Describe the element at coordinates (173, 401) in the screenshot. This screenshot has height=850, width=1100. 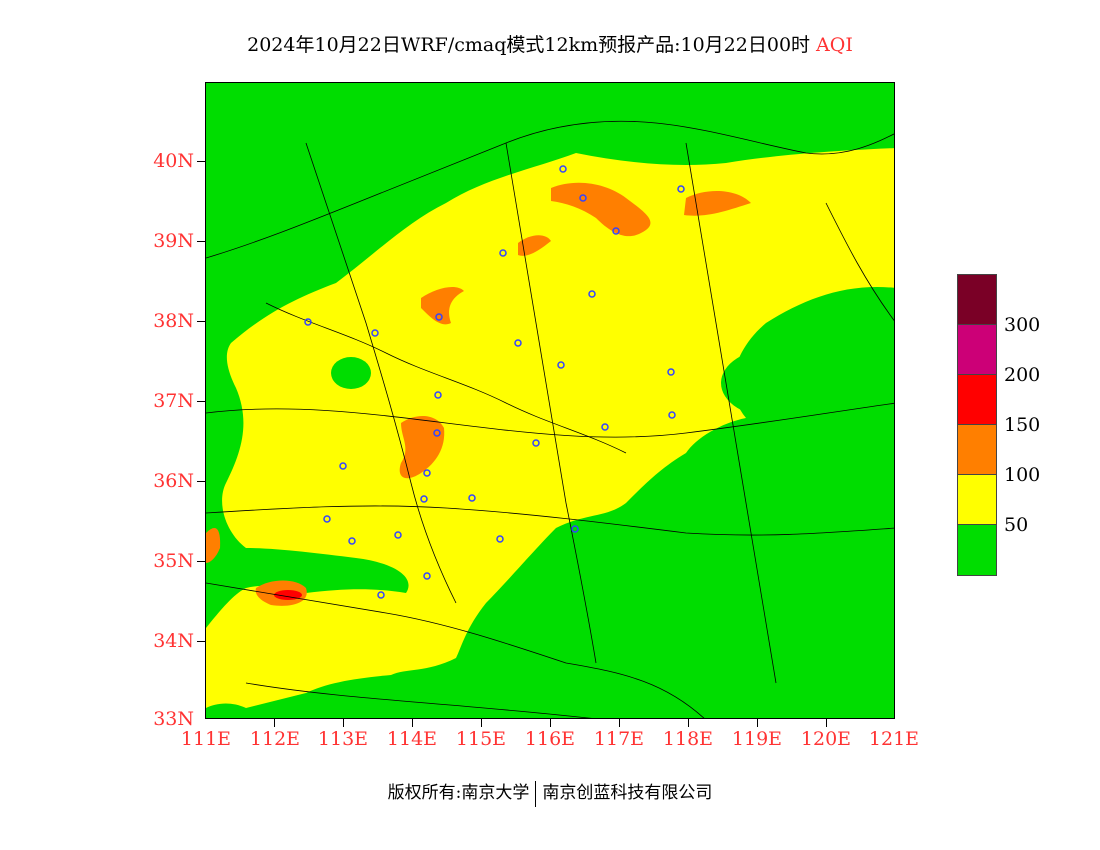
I see `lat-label-37n: 37N` at that location.